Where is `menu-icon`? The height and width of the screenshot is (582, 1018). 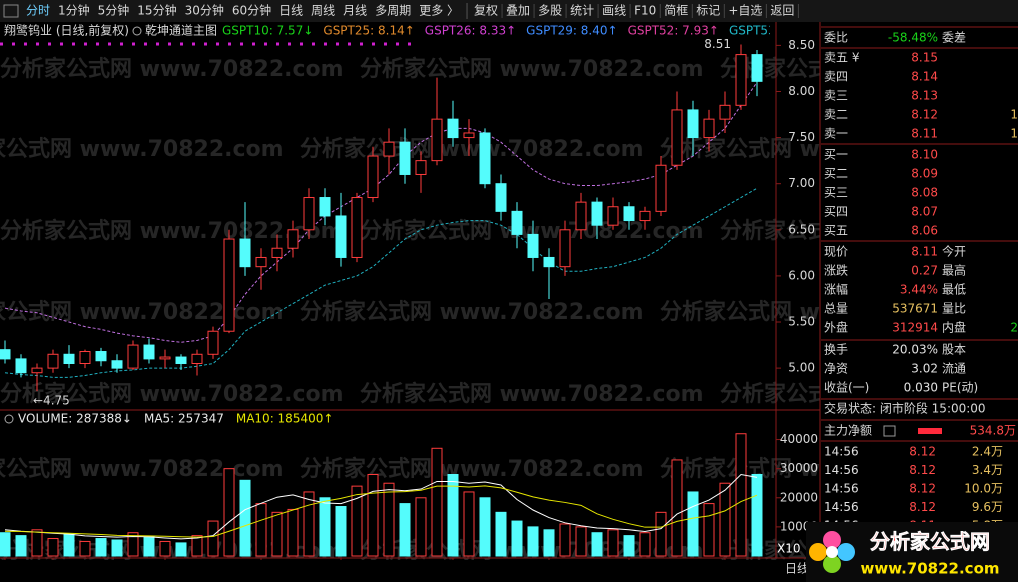 menu-icon is located at coordinates (11, 11).